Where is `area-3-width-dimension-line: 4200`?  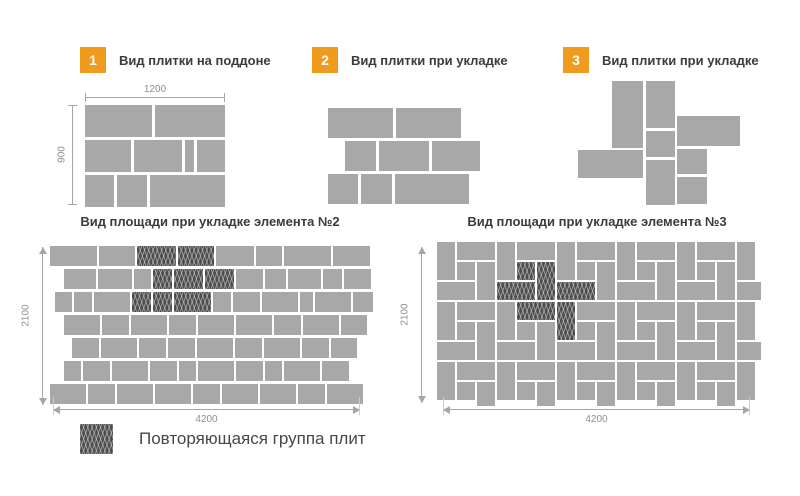
area-3-width-dimension-line: 4200 is located at coordinates (596, 411).